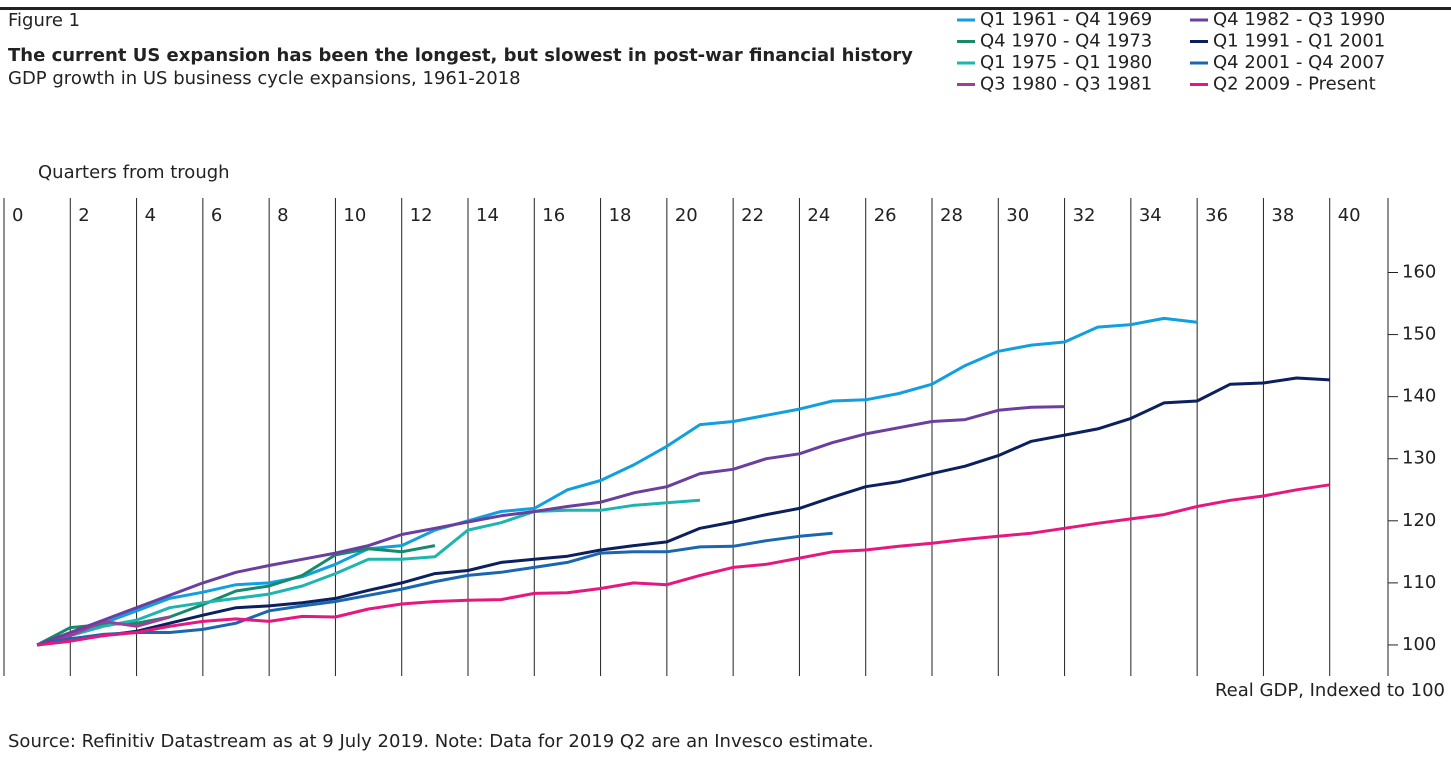 The height and width of the screenshot is (769, 1451). Describe the element at coordinates (1150, 215) in the screenshot. I see `x-tick-label: 34` at that location.